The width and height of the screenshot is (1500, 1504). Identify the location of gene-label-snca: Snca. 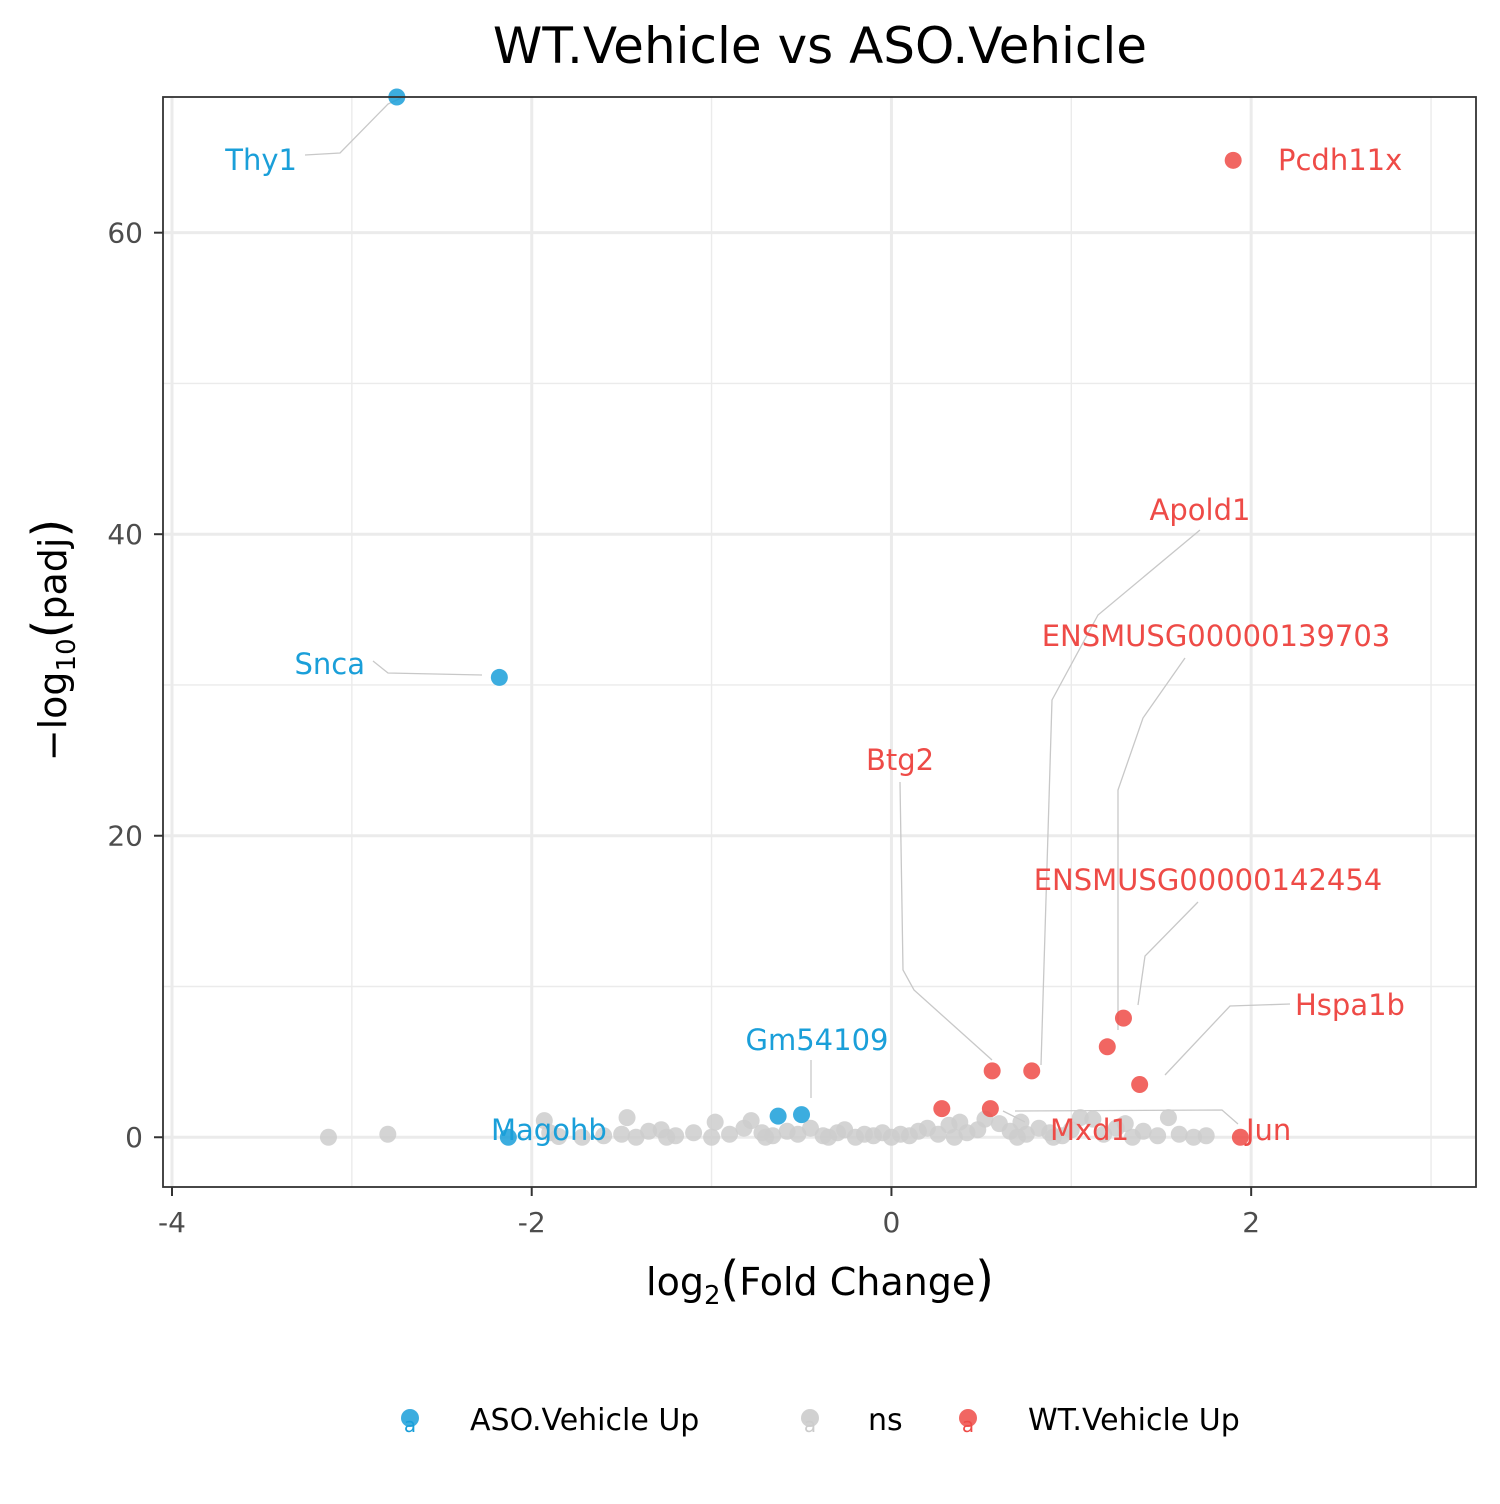
(329, 664).